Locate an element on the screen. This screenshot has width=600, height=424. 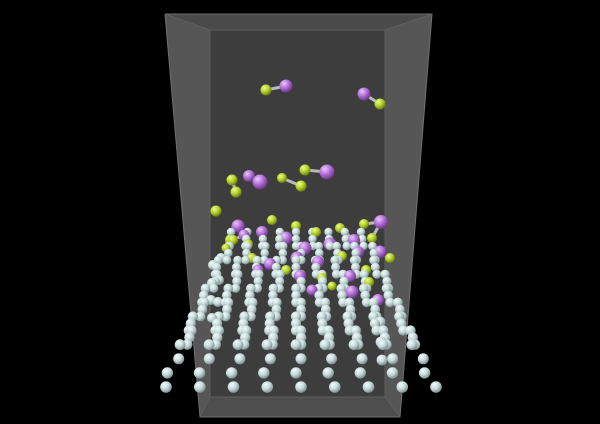
box-bottom-face is located at coordinates (300, 407).